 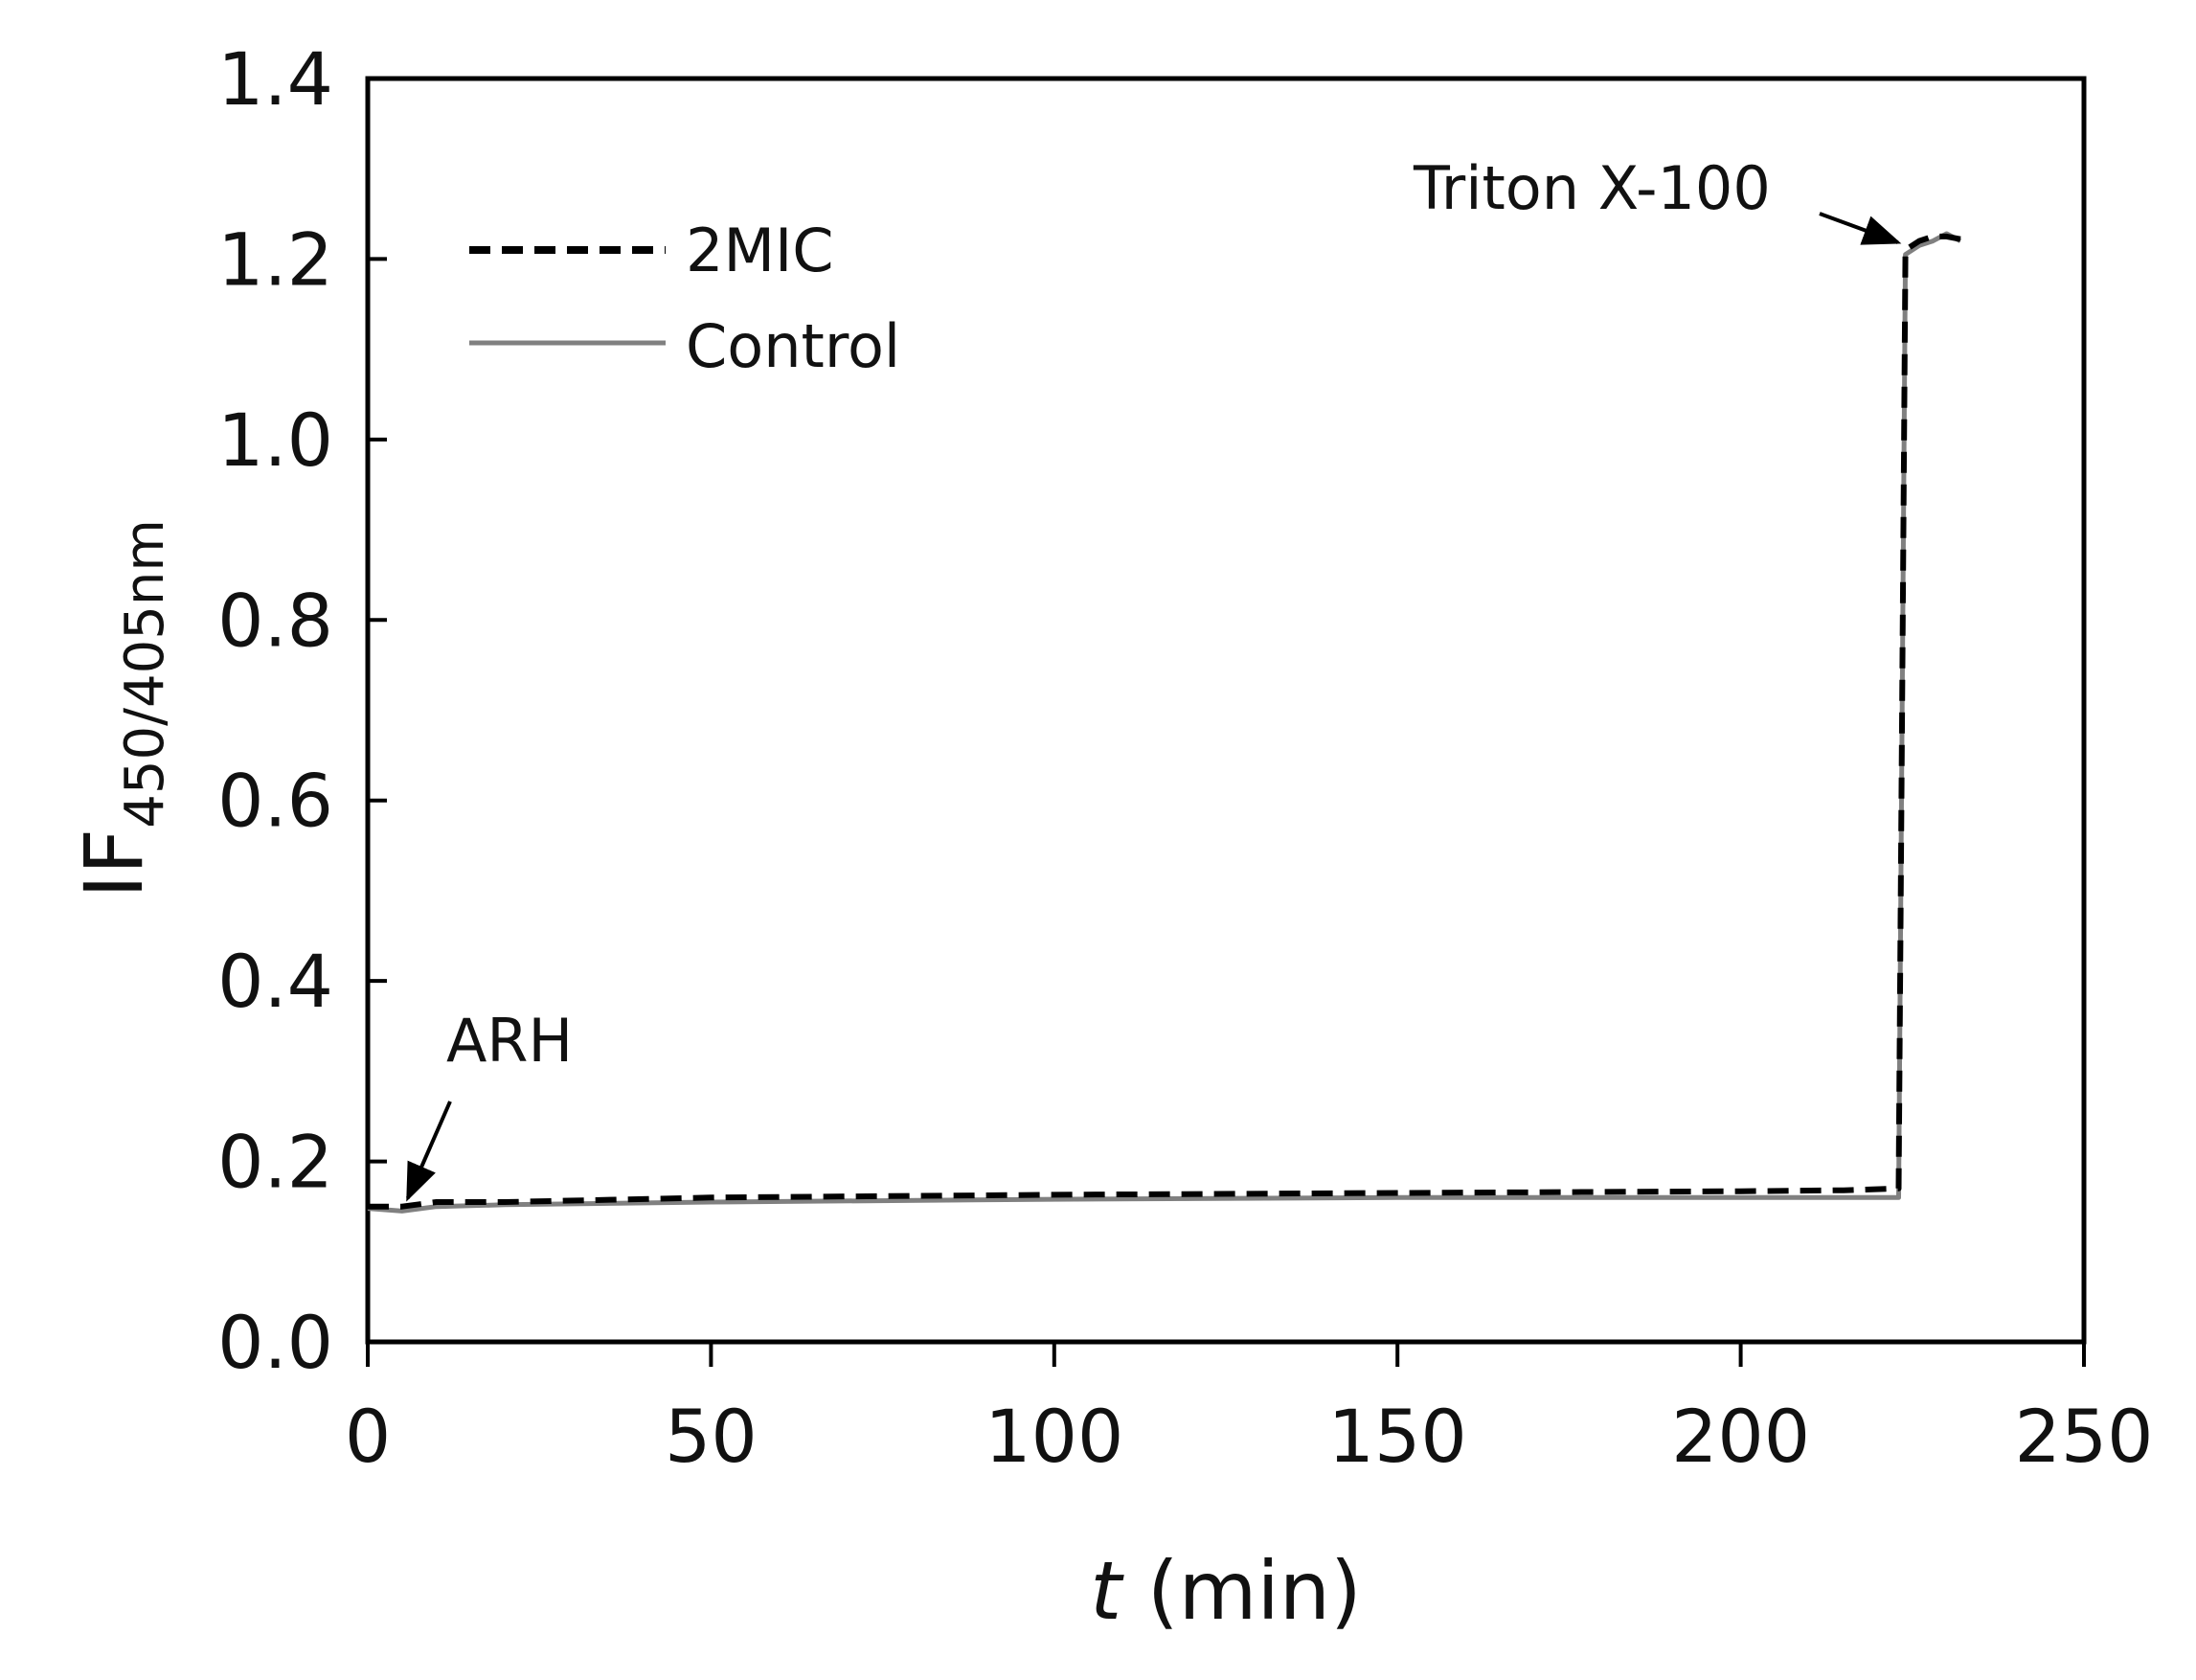 I want to click on x-tick-label: 200, so click(x=1740, y=1436).